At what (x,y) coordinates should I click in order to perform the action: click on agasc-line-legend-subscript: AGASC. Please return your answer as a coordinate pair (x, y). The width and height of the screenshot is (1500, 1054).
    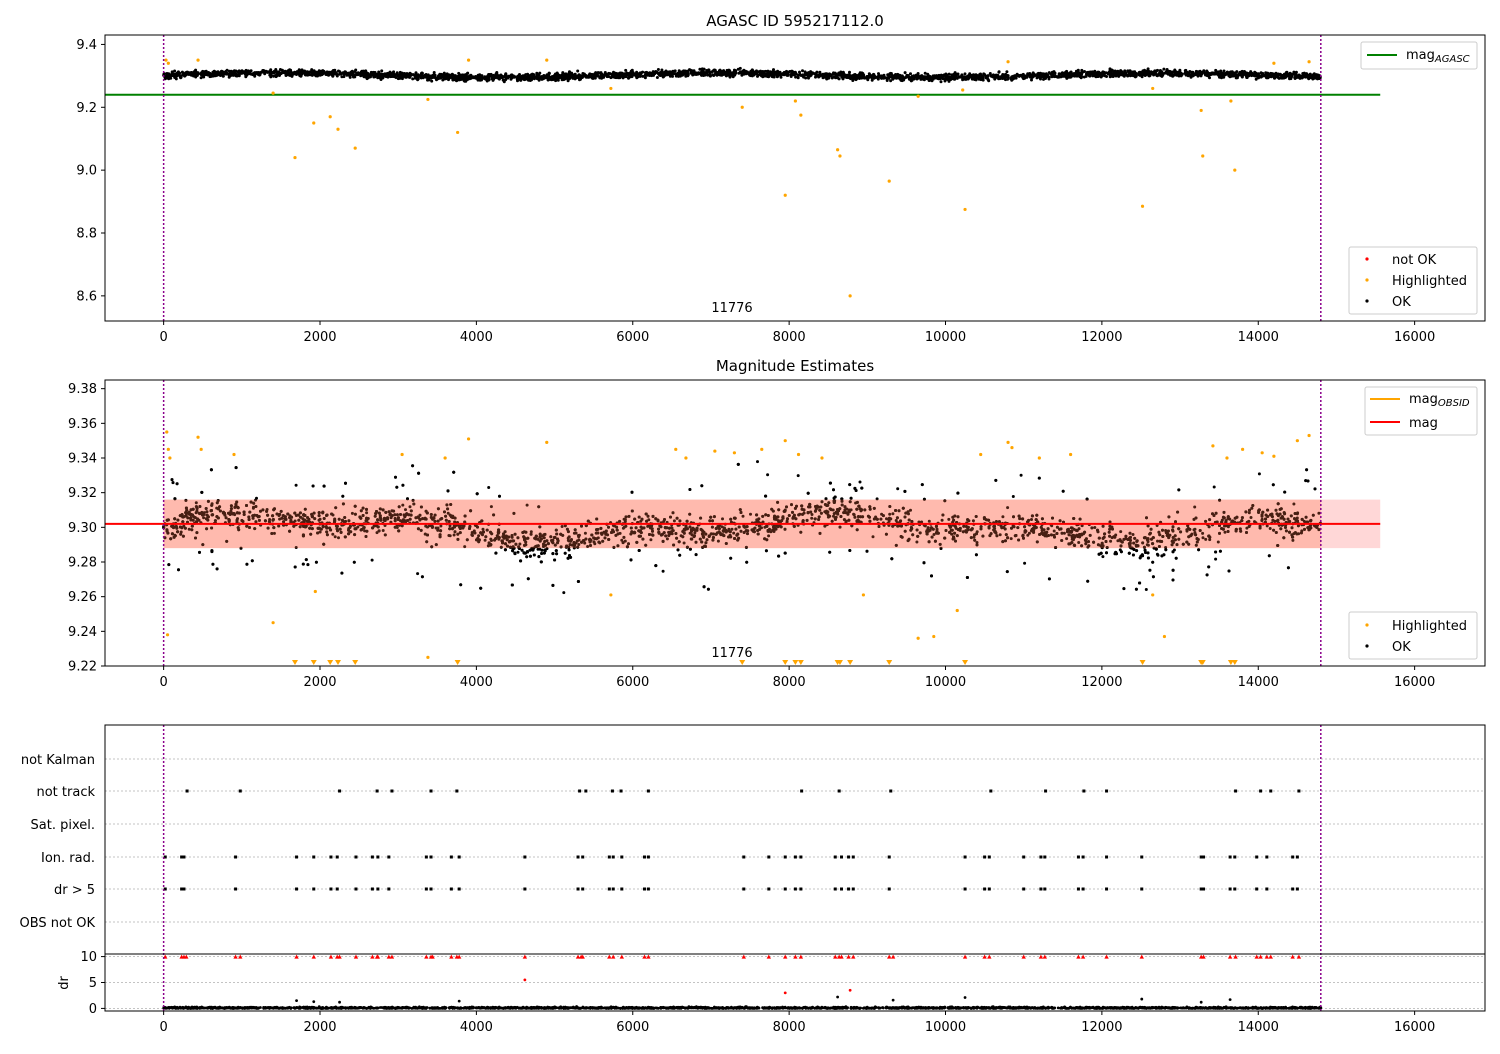
    Looking at the image, I should click on (1452, 59).